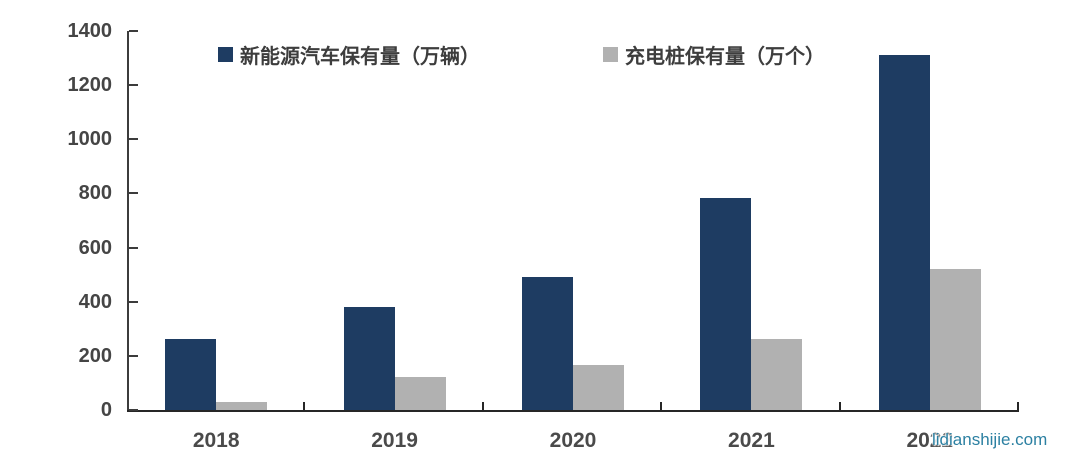  I want to click on y-tick-label: 1200, so click(90, 85).